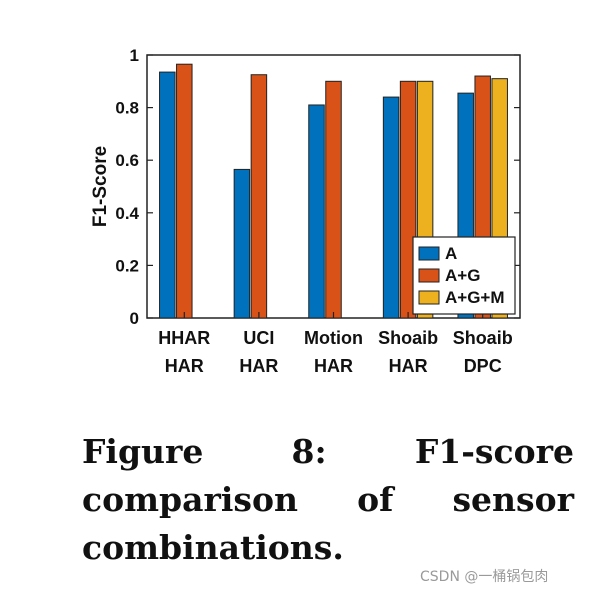 The width and height of the screenshot is (604, 594). What do you see at coordinates (475, 297) in the screenshot?
I see `legend-label-a-g-m: A+G+M` at bounding box center [475, 297].